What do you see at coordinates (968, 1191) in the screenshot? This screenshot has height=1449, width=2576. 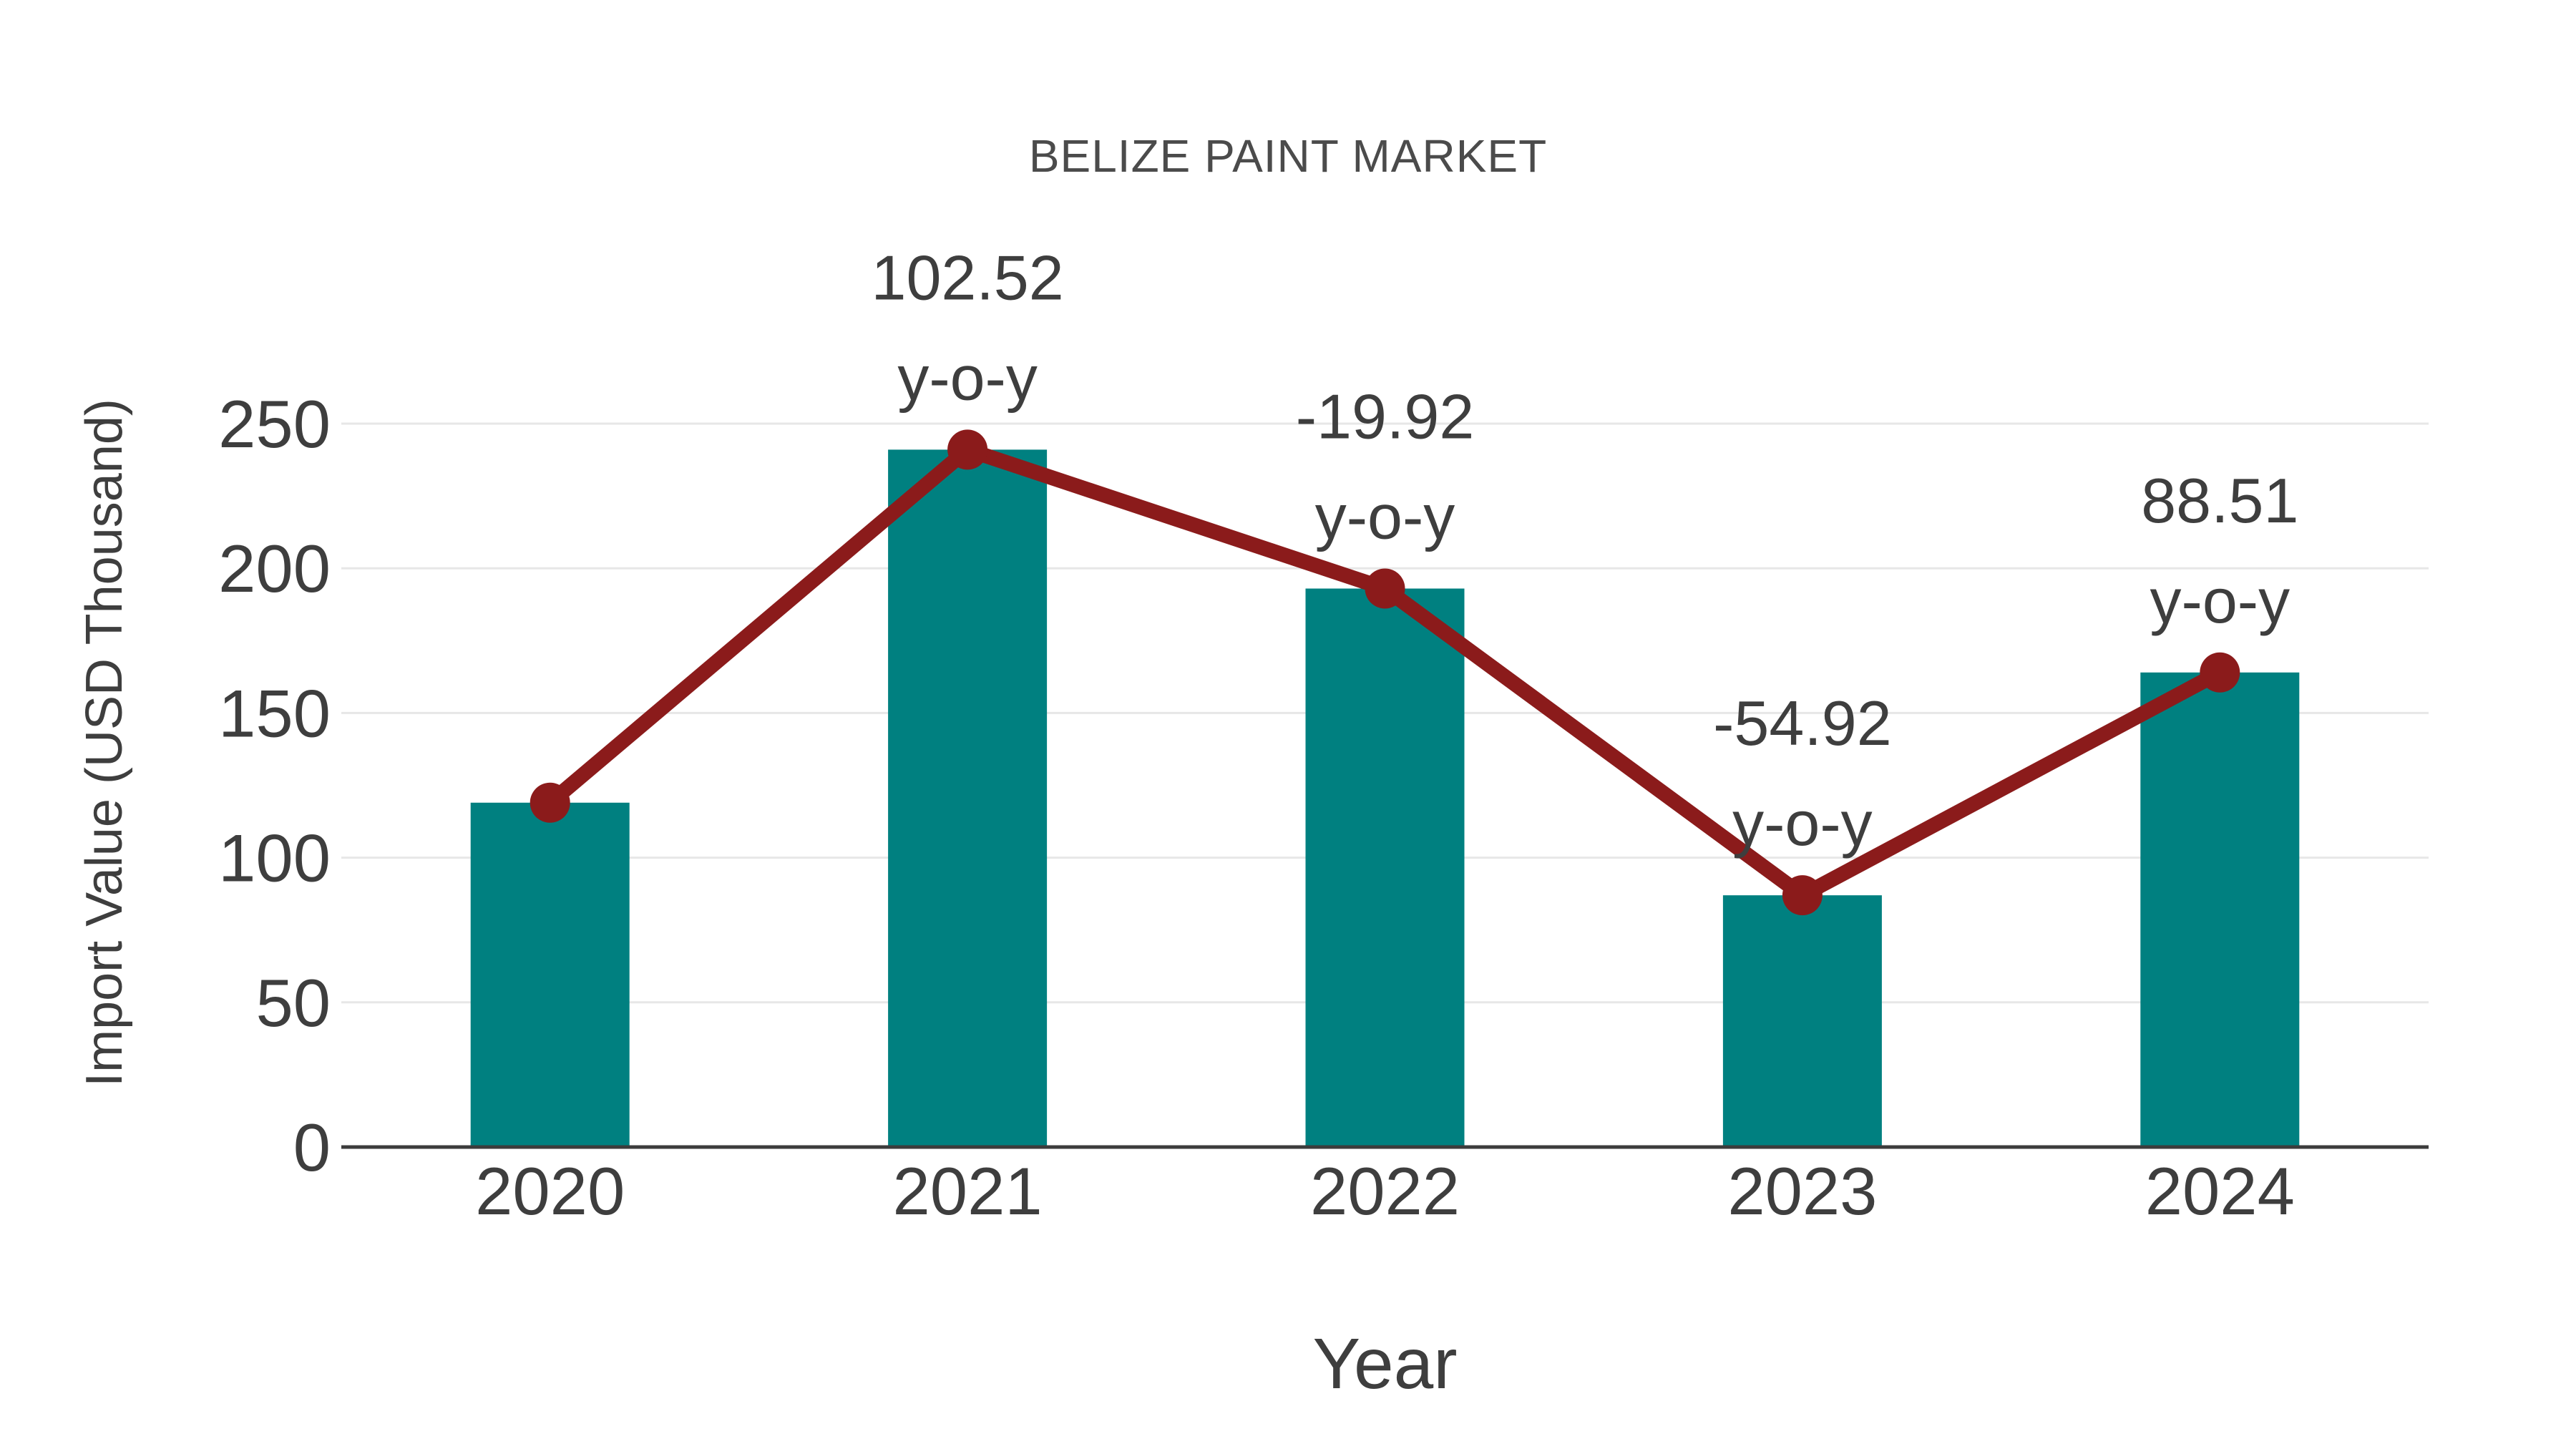 I see `x-tick-2021: 2021` at bounding box center [968, 1191].